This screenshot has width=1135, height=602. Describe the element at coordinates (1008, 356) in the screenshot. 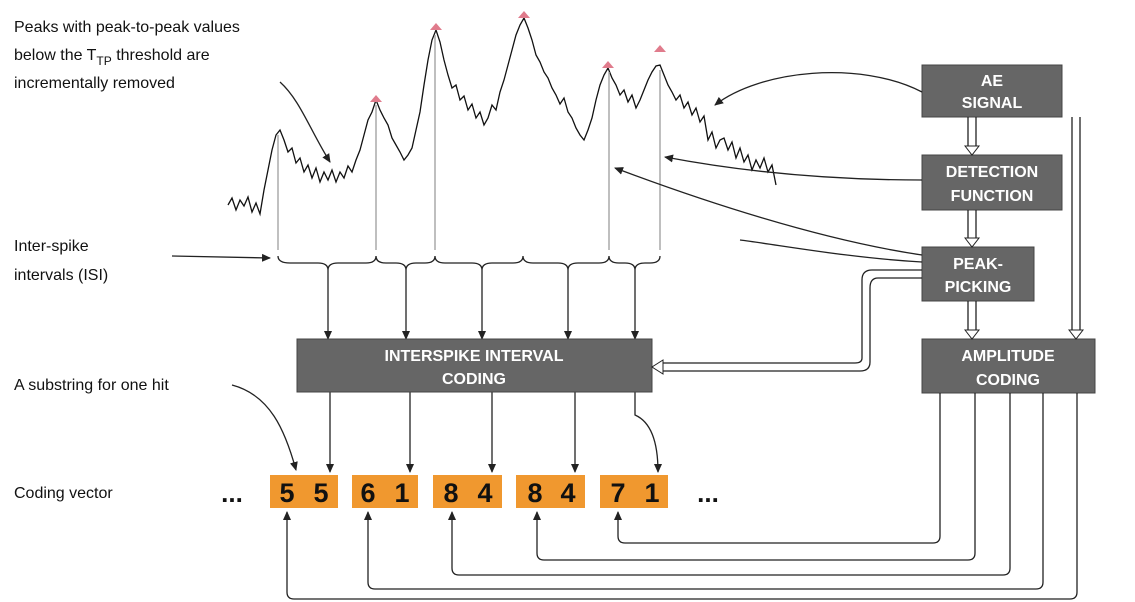

I see `block-label: AMPLITUDE` at that location.